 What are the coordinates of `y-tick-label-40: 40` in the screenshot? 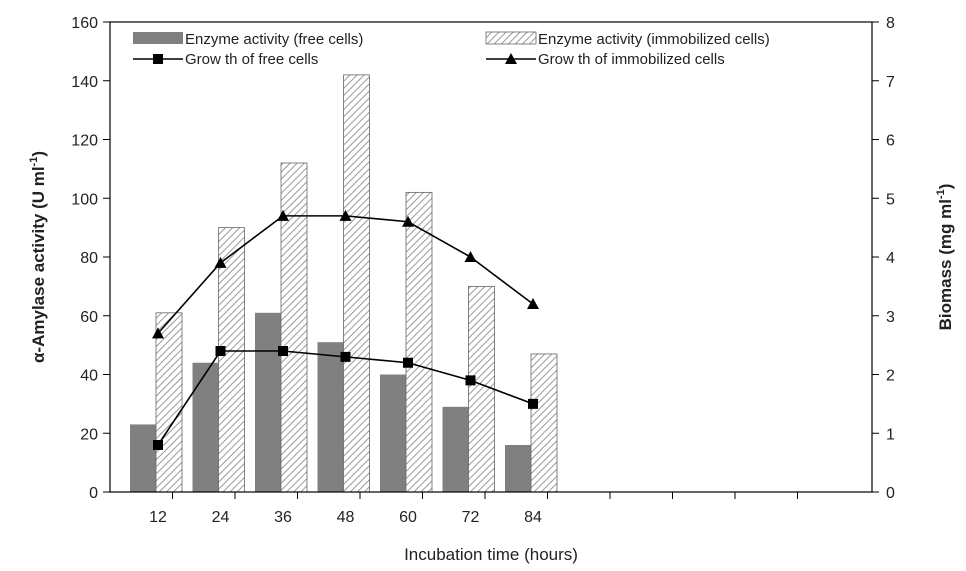 It's located at (89, 376).